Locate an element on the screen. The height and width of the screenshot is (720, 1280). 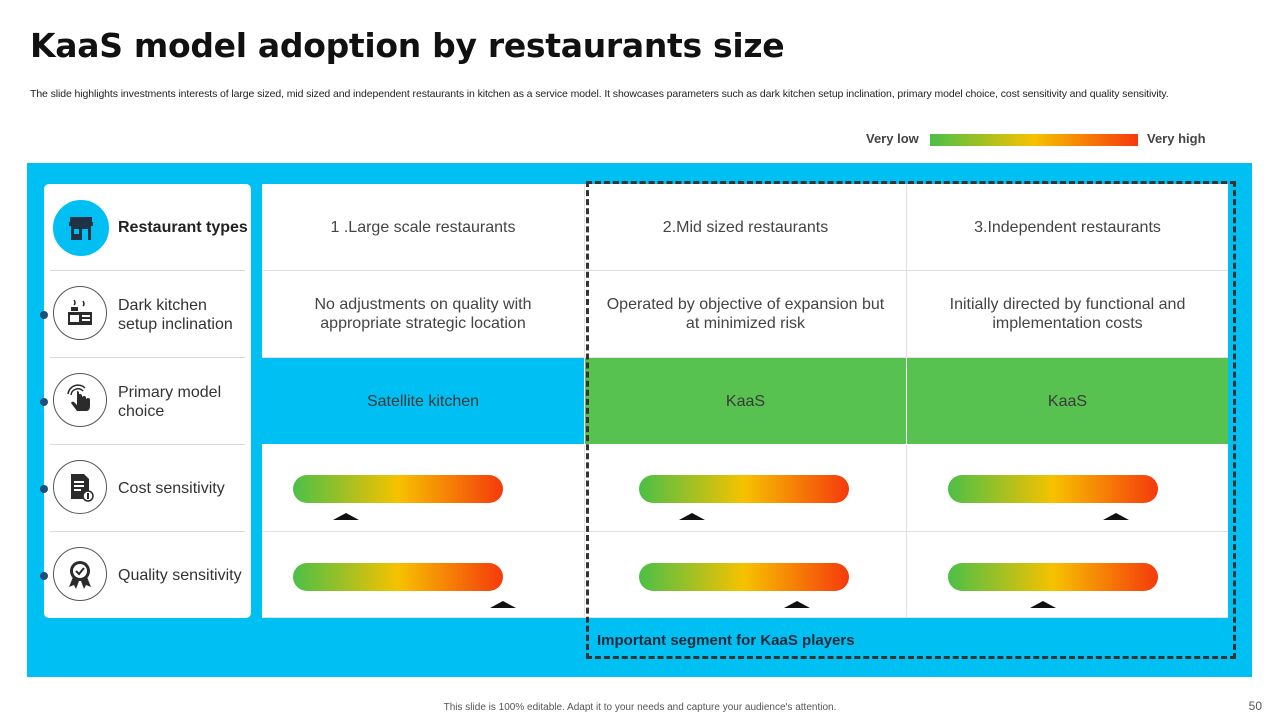
row-label-dark-kitchen: Dark kitchen setup inclination is located at coordinates (145, 314).